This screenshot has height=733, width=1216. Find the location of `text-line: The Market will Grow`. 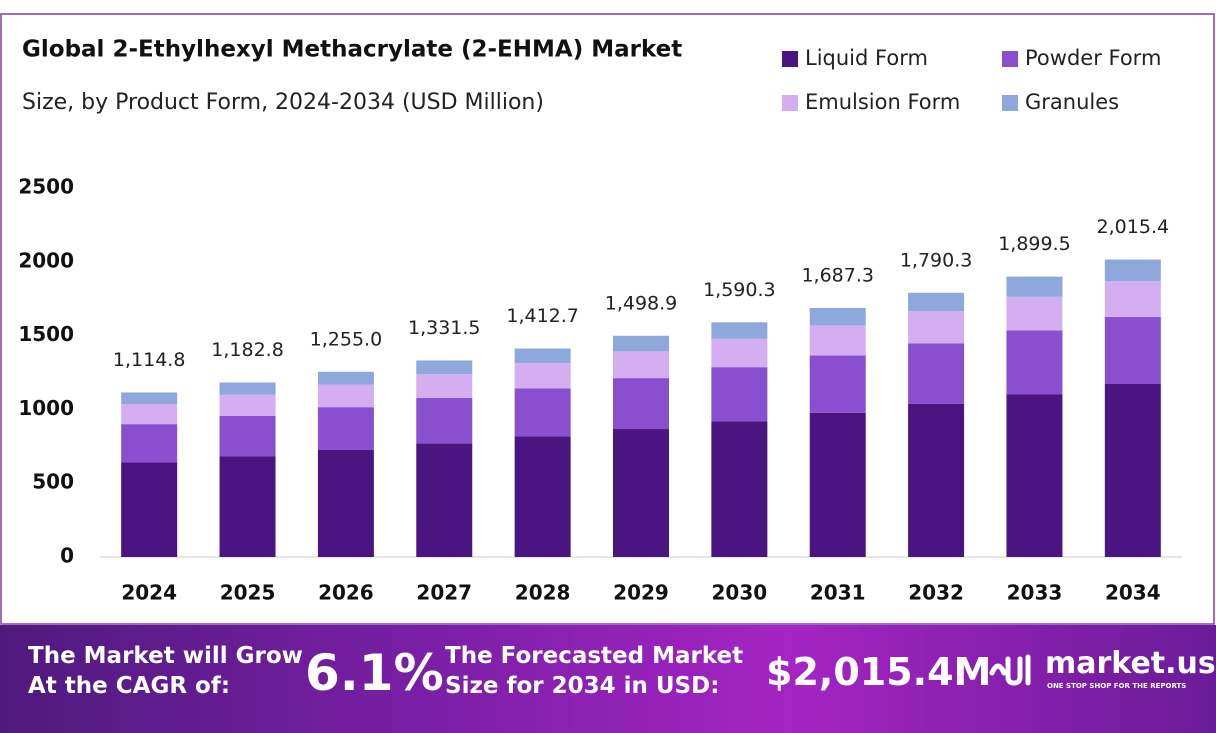

text-line: The Market will Grow is located at coordinates (165, 656).